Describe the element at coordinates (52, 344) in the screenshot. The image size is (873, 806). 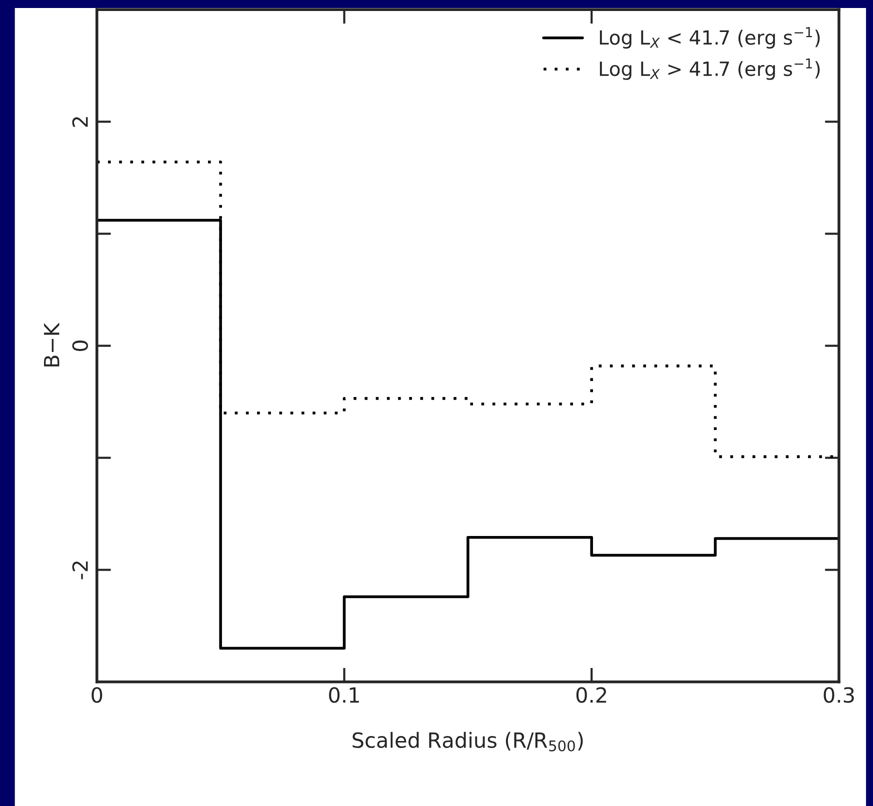
I see `y-axis-title: B−K` at that location.